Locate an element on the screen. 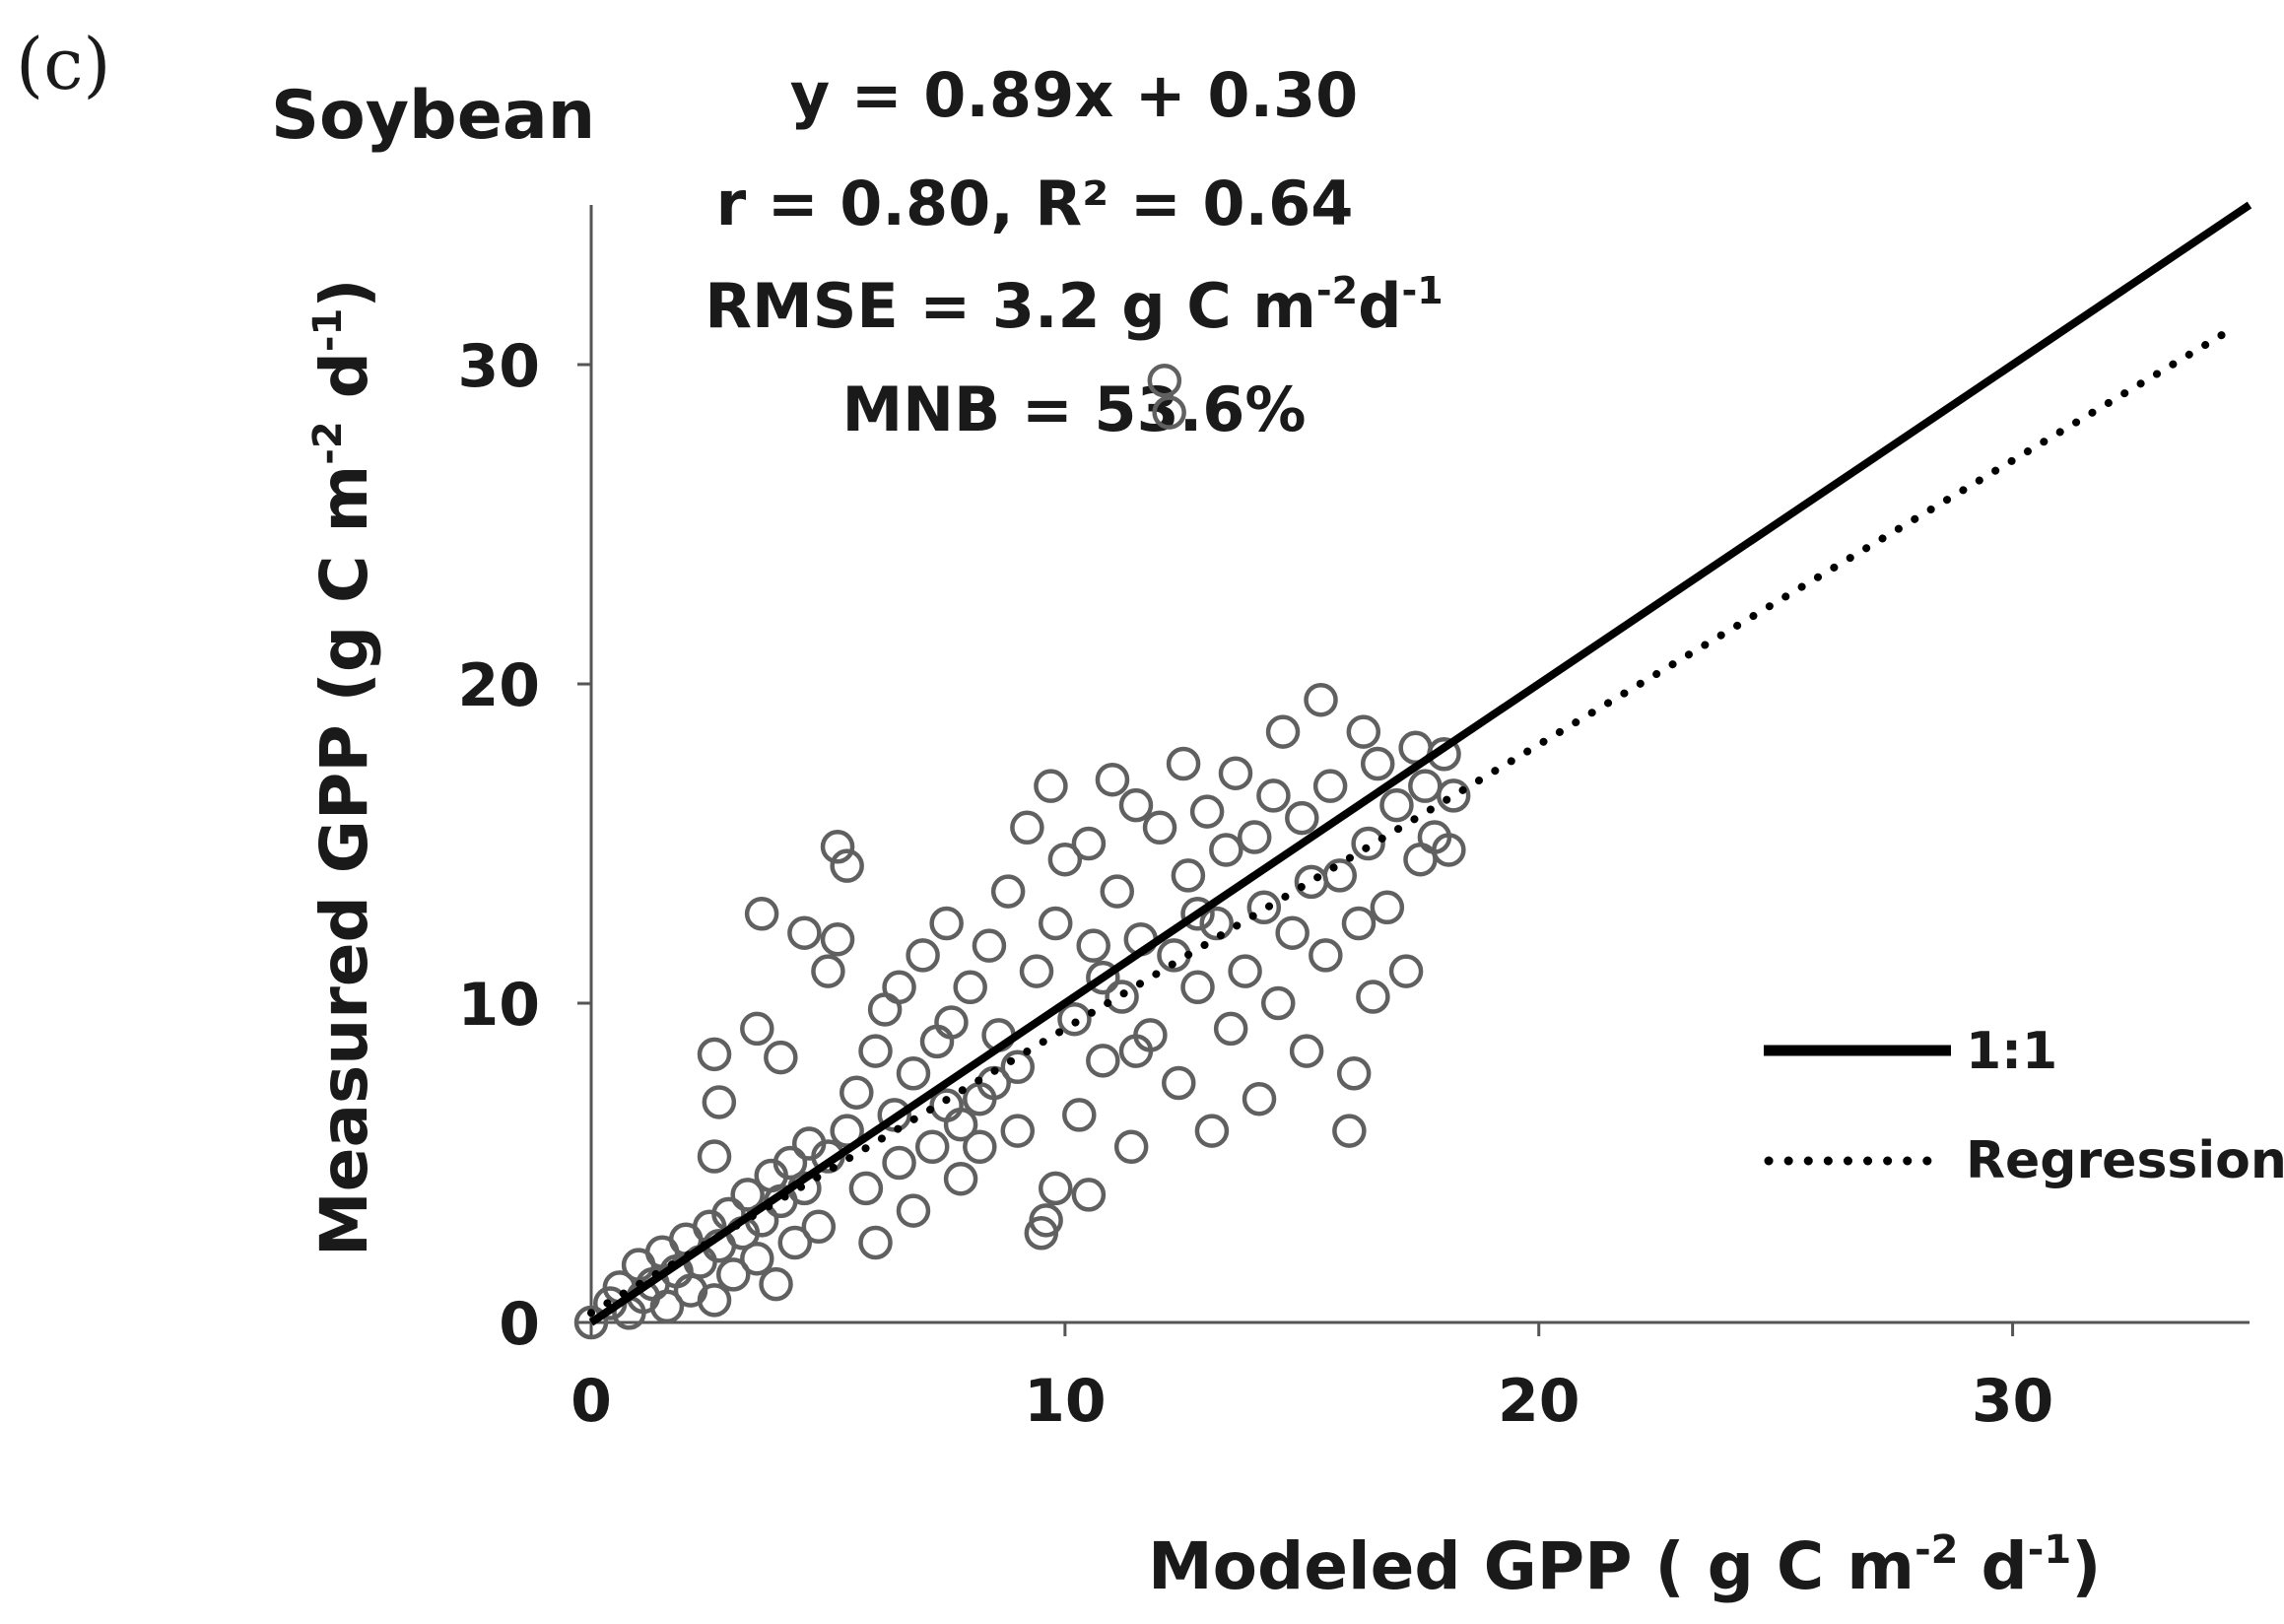 This screenshot has width=2284, height=1624. stat-rmse-sup2: -1 is located at coordinates (1423, 290).